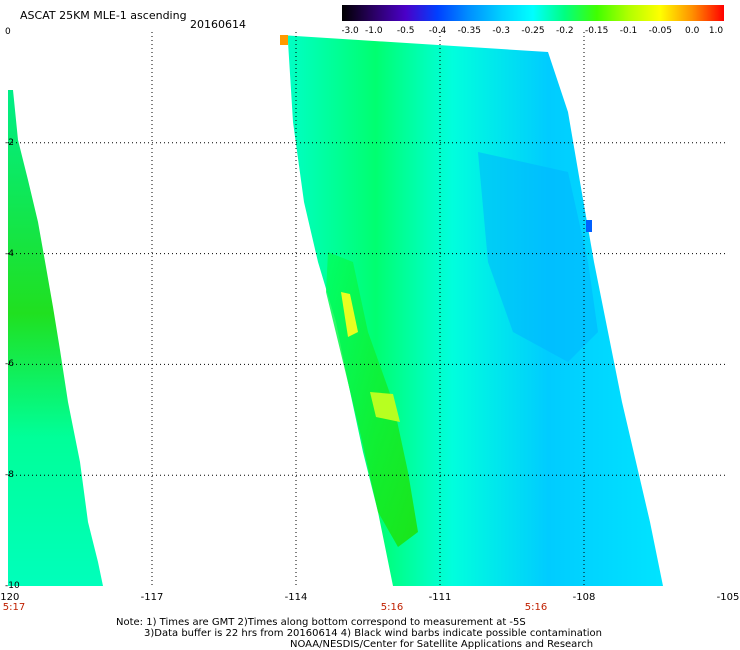 The width and height of the screenshot is (740, 650). I want to click on latitude-tick-label: -8, so click(9, 475).